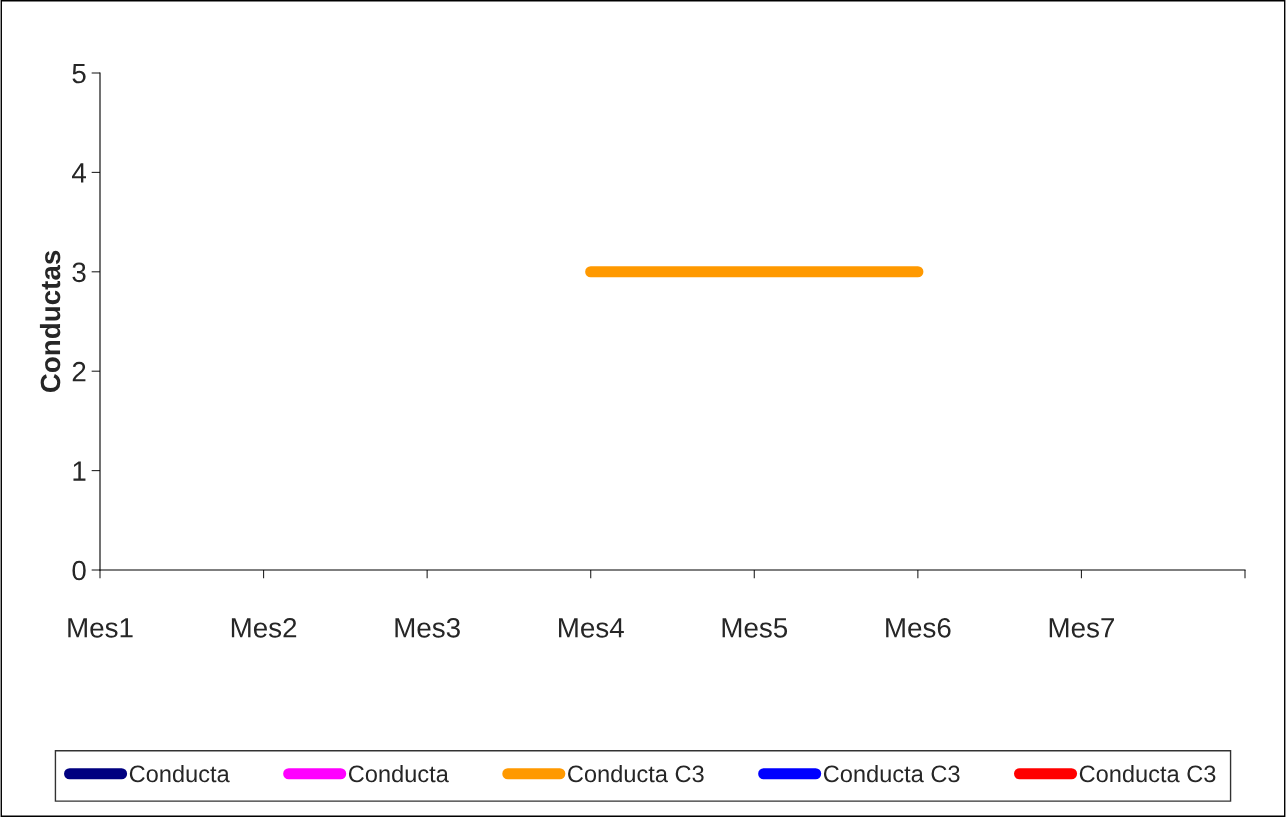 The width and height of the screenshot is (1286, 817). What do you see at coordinates (1081, 628) in the screenshot?
I see `x-tick-label: Mes7` at bounding box center [1081, 628].